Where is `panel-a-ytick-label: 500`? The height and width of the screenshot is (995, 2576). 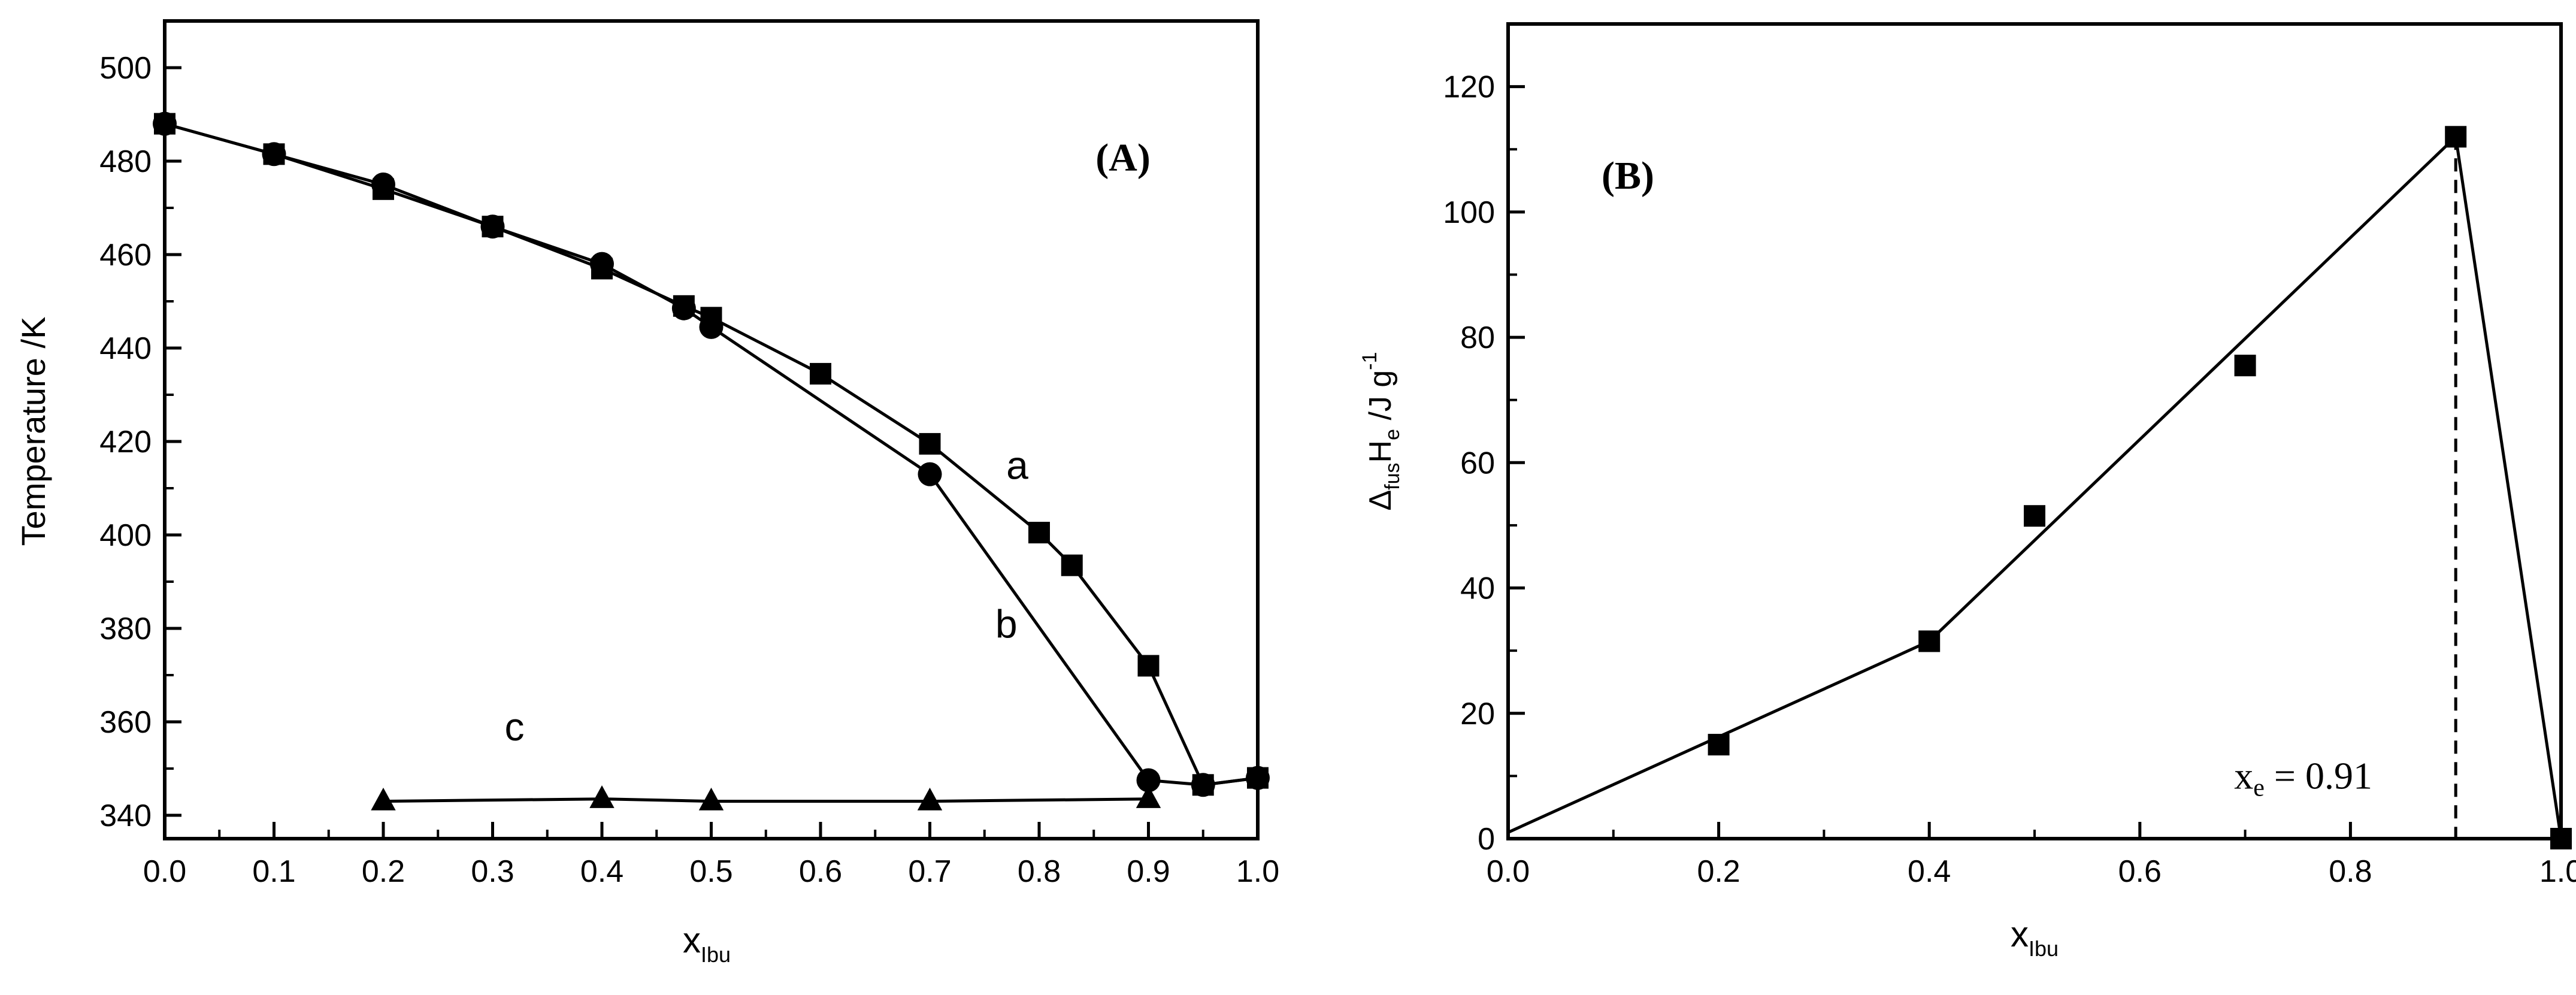
panel-a-ytick-label: 500 is located at coordinates (125, 68).